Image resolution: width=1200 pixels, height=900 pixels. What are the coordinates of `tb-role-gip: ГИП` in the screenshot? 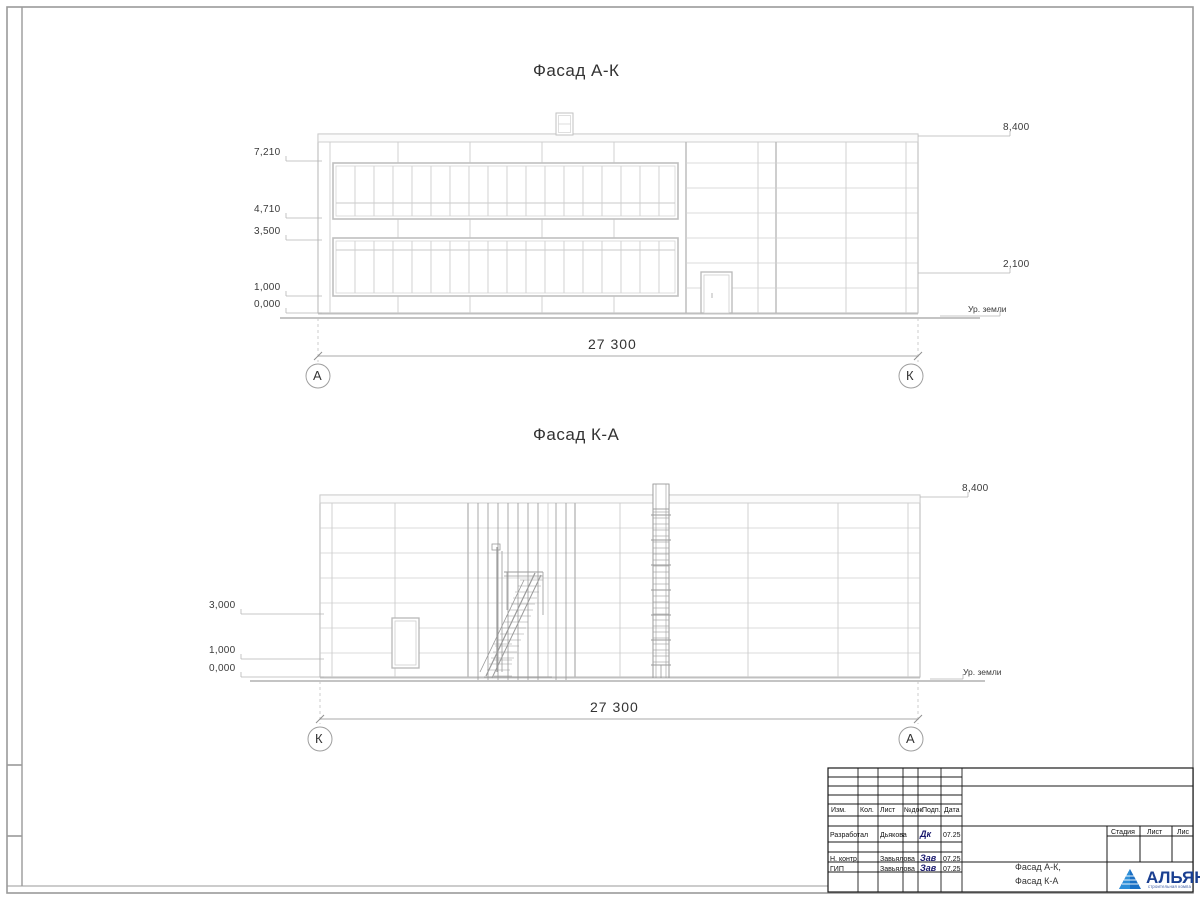 It's located at (837, 869).